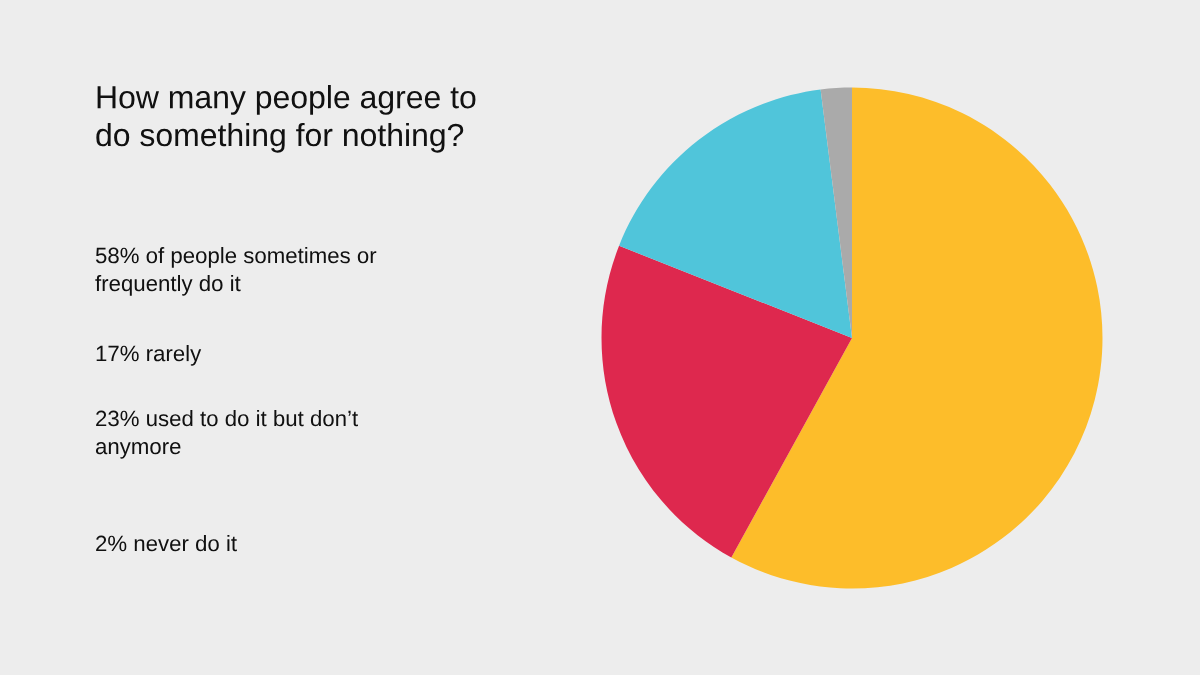 The image size is (1200, 675). I want to click on text: 58% of people sometimes or frequently do it, so click(236, 271).